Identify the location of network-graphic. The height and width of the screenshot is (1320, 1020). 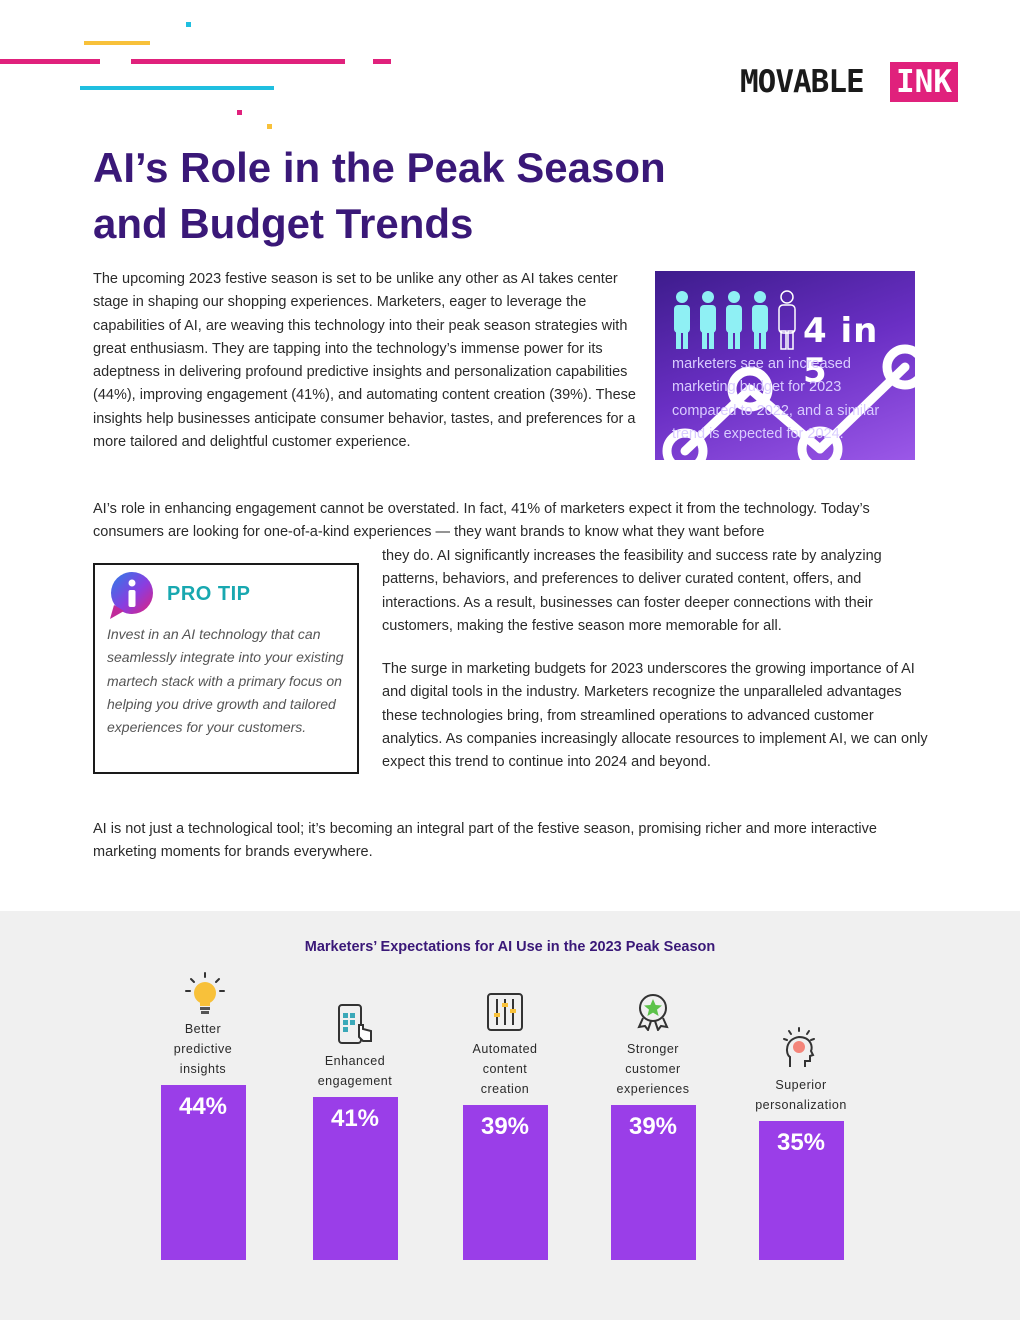
(788, 402).